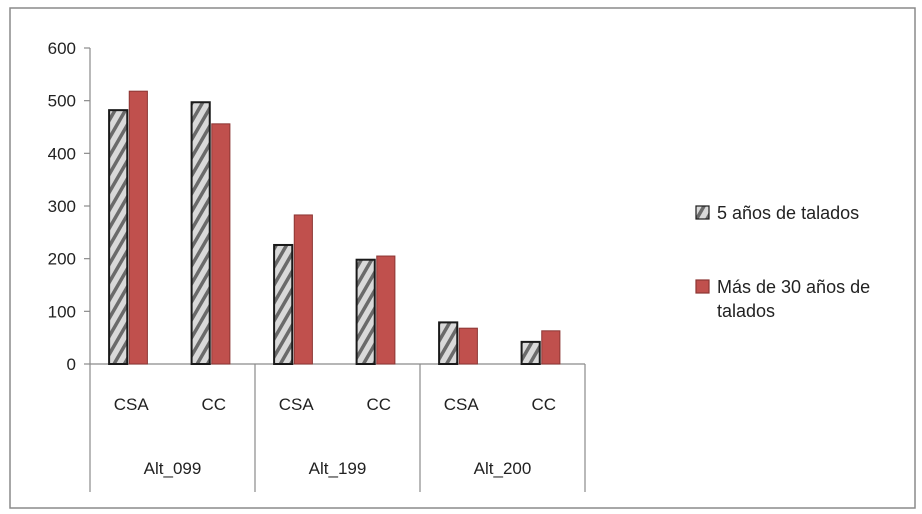  Describe the element at coordinates (62, 259) in the screenshot. I see `y-tick-label: 200` at that location.